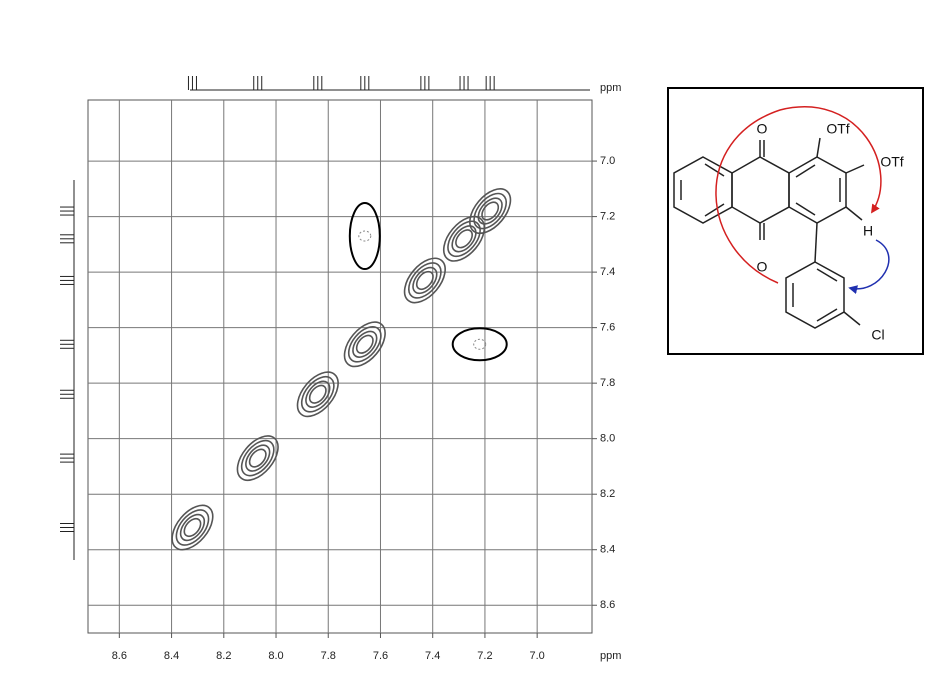  Describe the element at coordinates (607, 161) in the screenshot. I see `y-tick-label: 7.0` at that location.